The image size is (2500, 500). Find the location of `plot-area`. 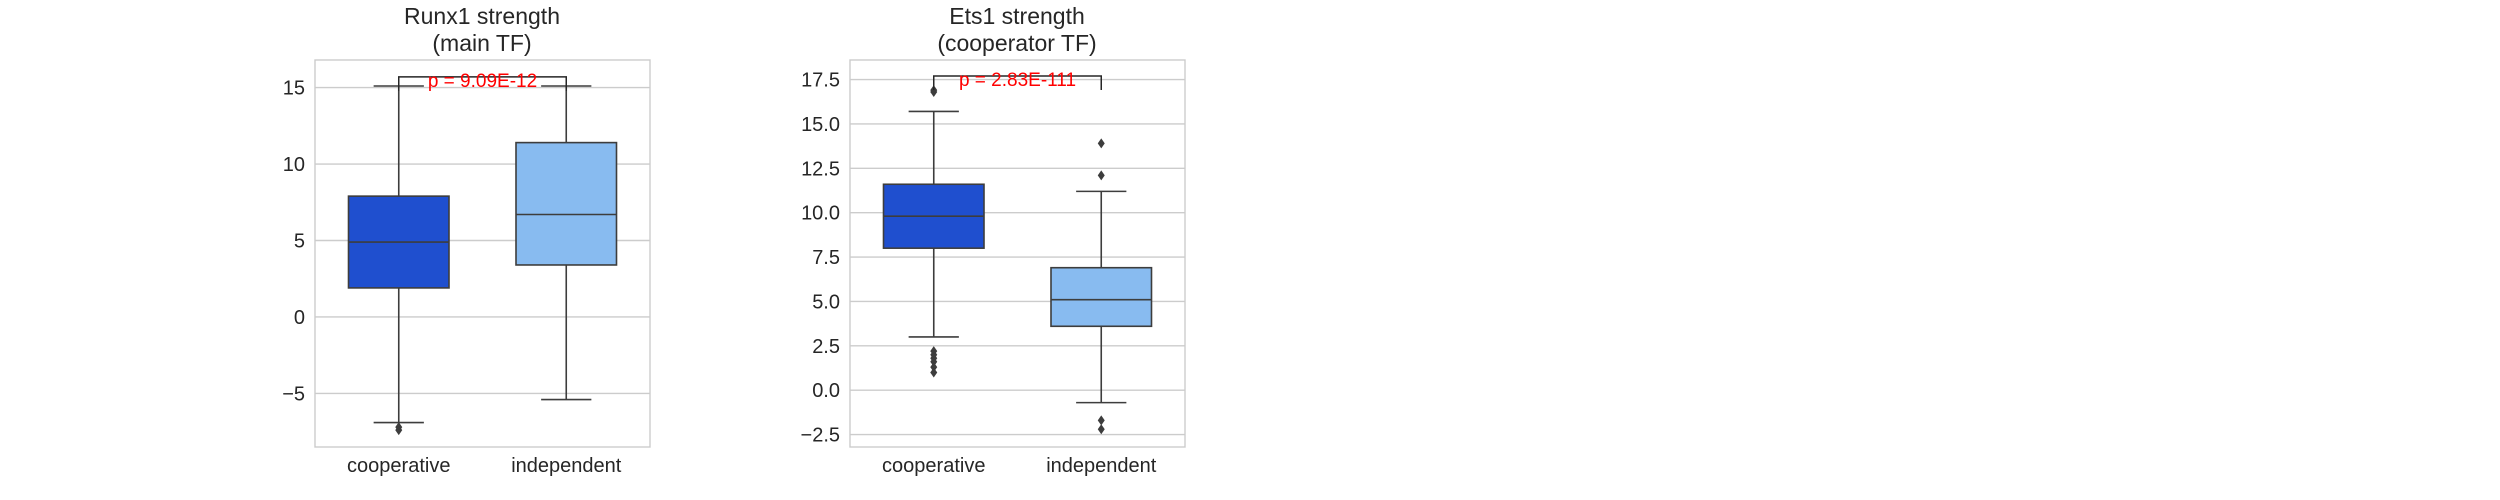

plot-area is located at coordinates (1017, 253).